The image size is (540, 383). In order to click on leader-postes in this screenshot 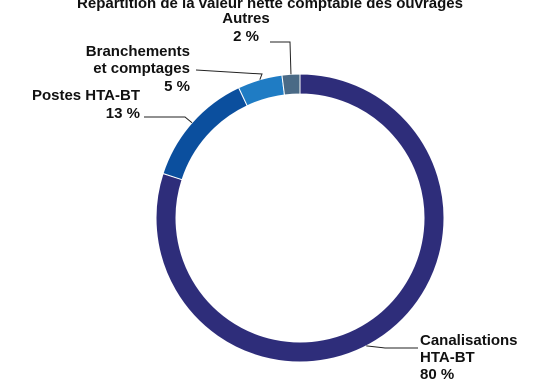, I will do `click(168, 120)`.